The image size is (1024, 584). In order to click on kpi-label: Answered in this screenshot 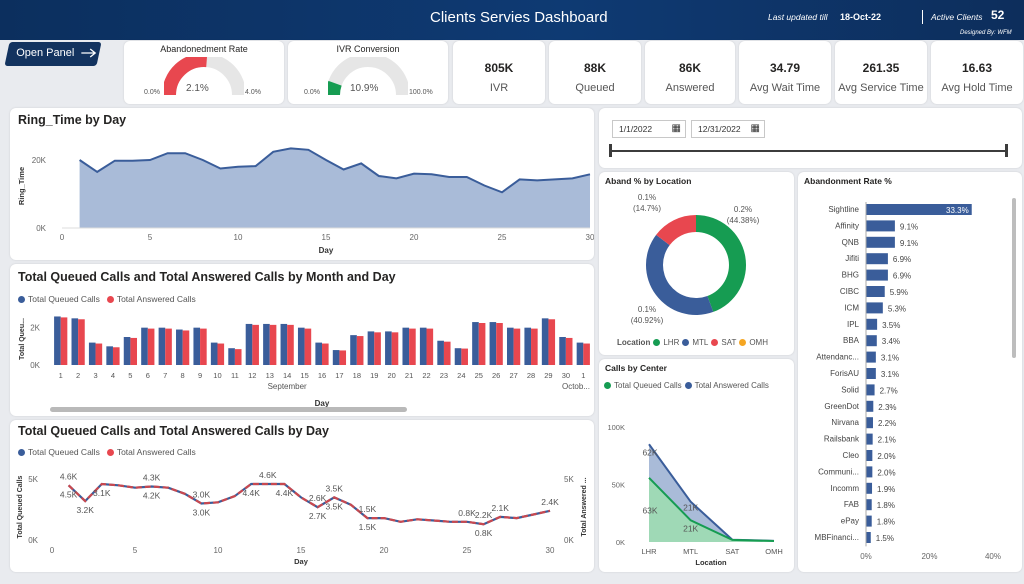, I will do `click(690, 88)`.